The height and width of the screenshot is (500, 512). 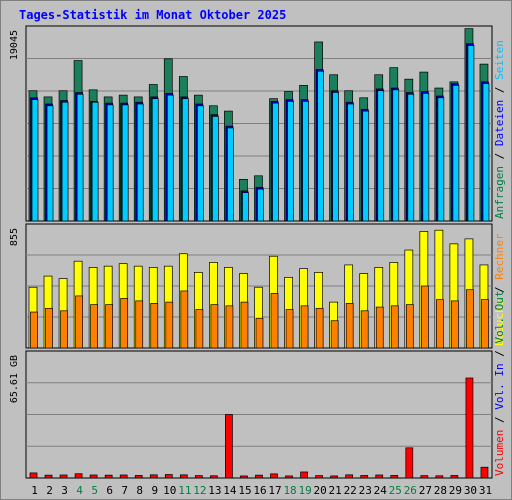 What do you see at coordinates (199, 490) in the screenshot?
I see `x-tick-label-12: 12` at bounding box center [199, 490].